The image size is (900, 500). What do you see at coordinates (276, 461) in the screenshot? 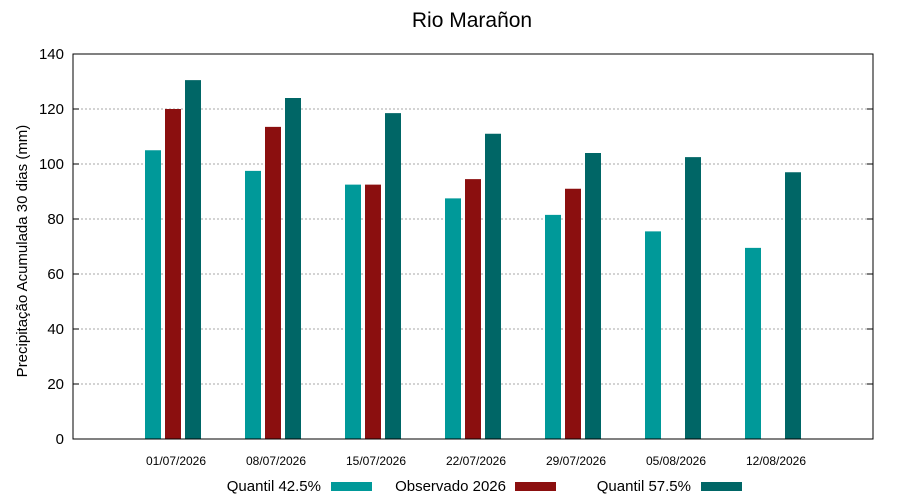
I see `x-tick-label: 08/07/2026` at bounding box center [276, 461].